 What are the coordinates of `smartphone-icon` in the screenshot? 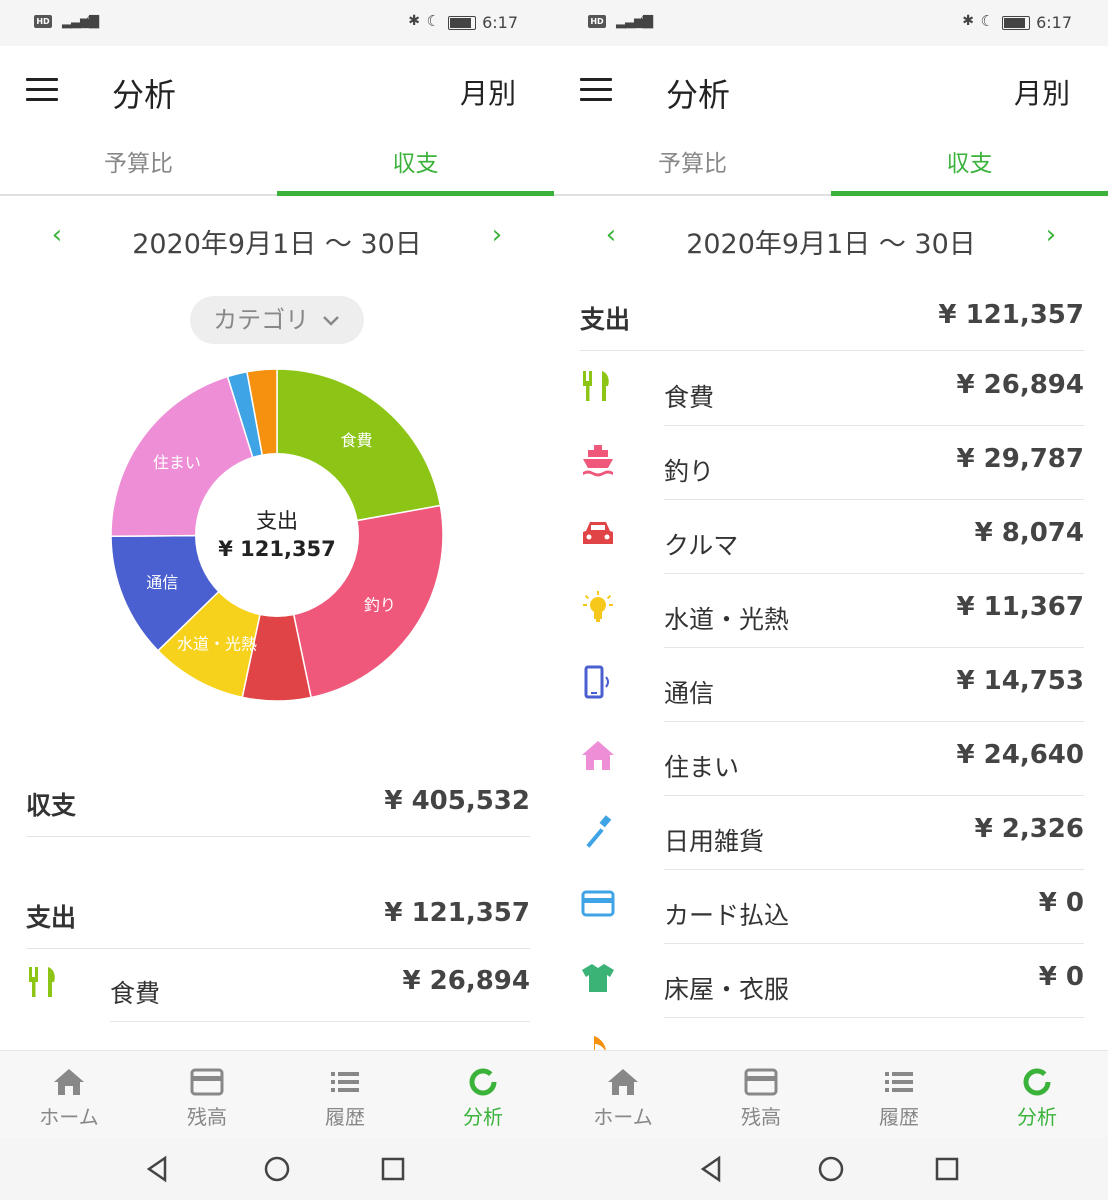 It's located at (596, 682).